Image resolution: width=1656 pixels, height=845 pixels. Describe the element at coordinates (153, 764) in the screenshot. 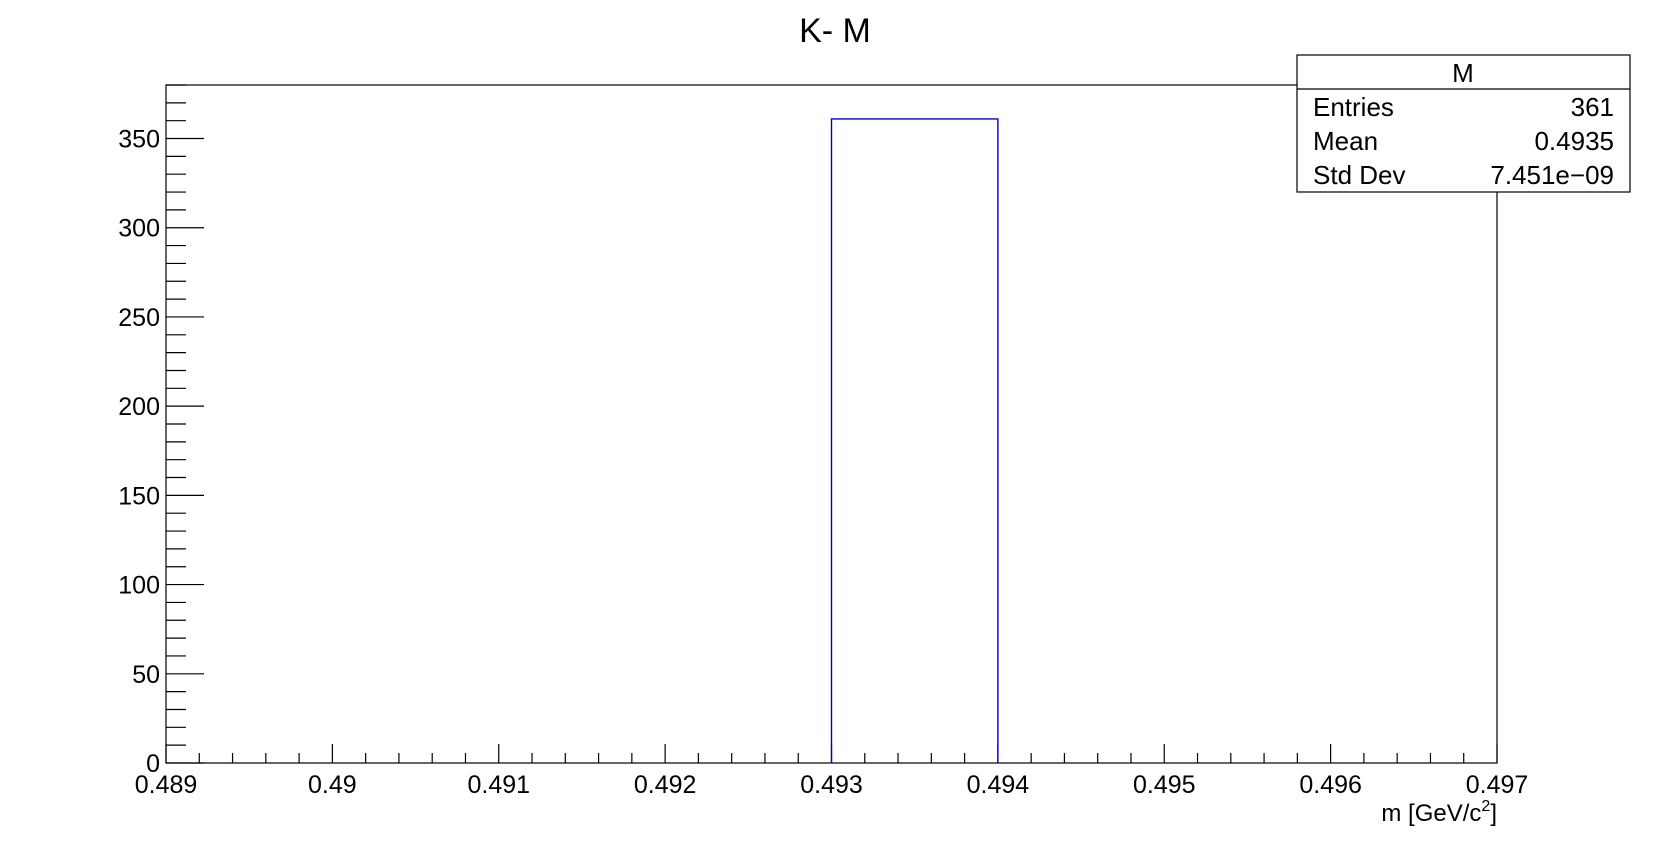

I see `y-tick-label: 0` at that location.